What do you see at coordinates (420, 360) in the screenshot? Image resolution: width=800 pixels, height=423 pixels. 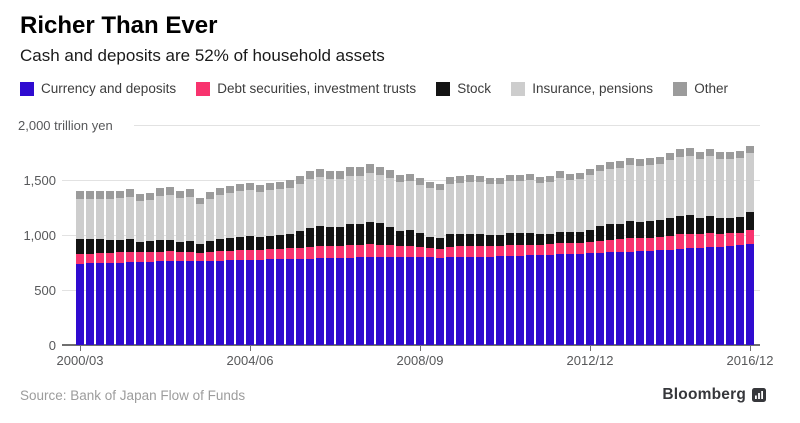 I see `x-tick-label: 2008/09` at bounding box center [420, 360].